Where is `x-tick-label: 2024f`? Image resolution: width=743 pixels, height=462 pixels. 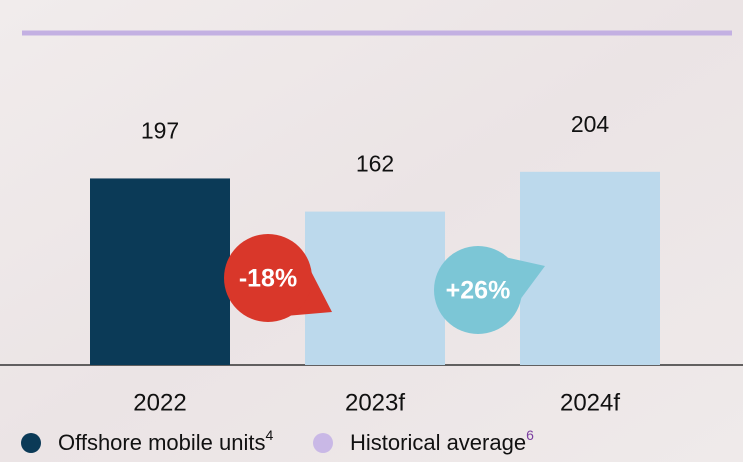
x-tick-label: 2024f is located at coordinates (590, 402).